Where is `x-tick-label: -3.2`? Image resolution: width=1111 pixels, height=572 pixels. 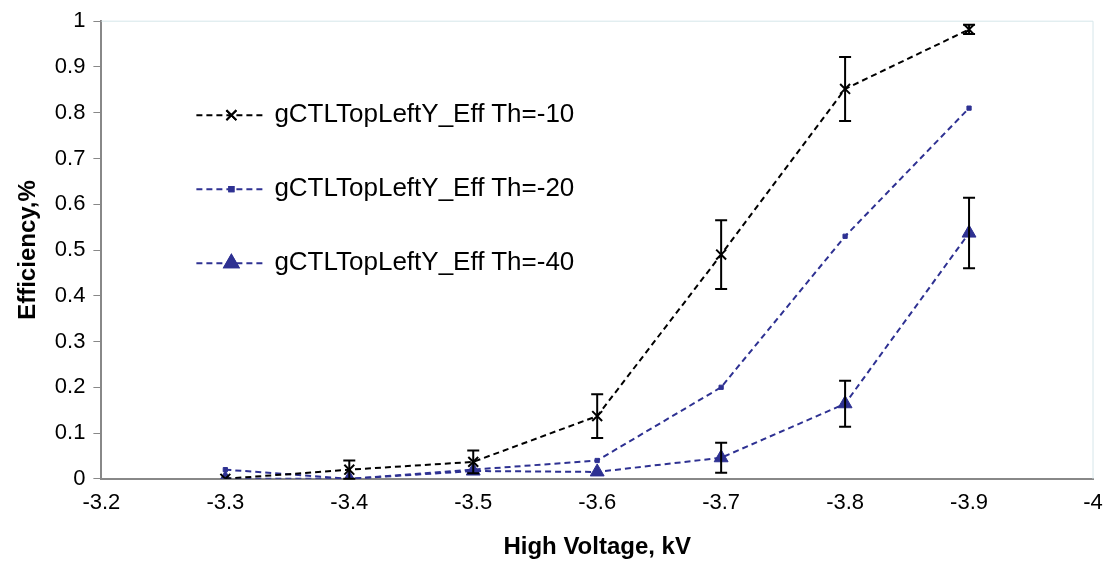
x-tick-label: -3.2 is located at coordinates (101, 502).